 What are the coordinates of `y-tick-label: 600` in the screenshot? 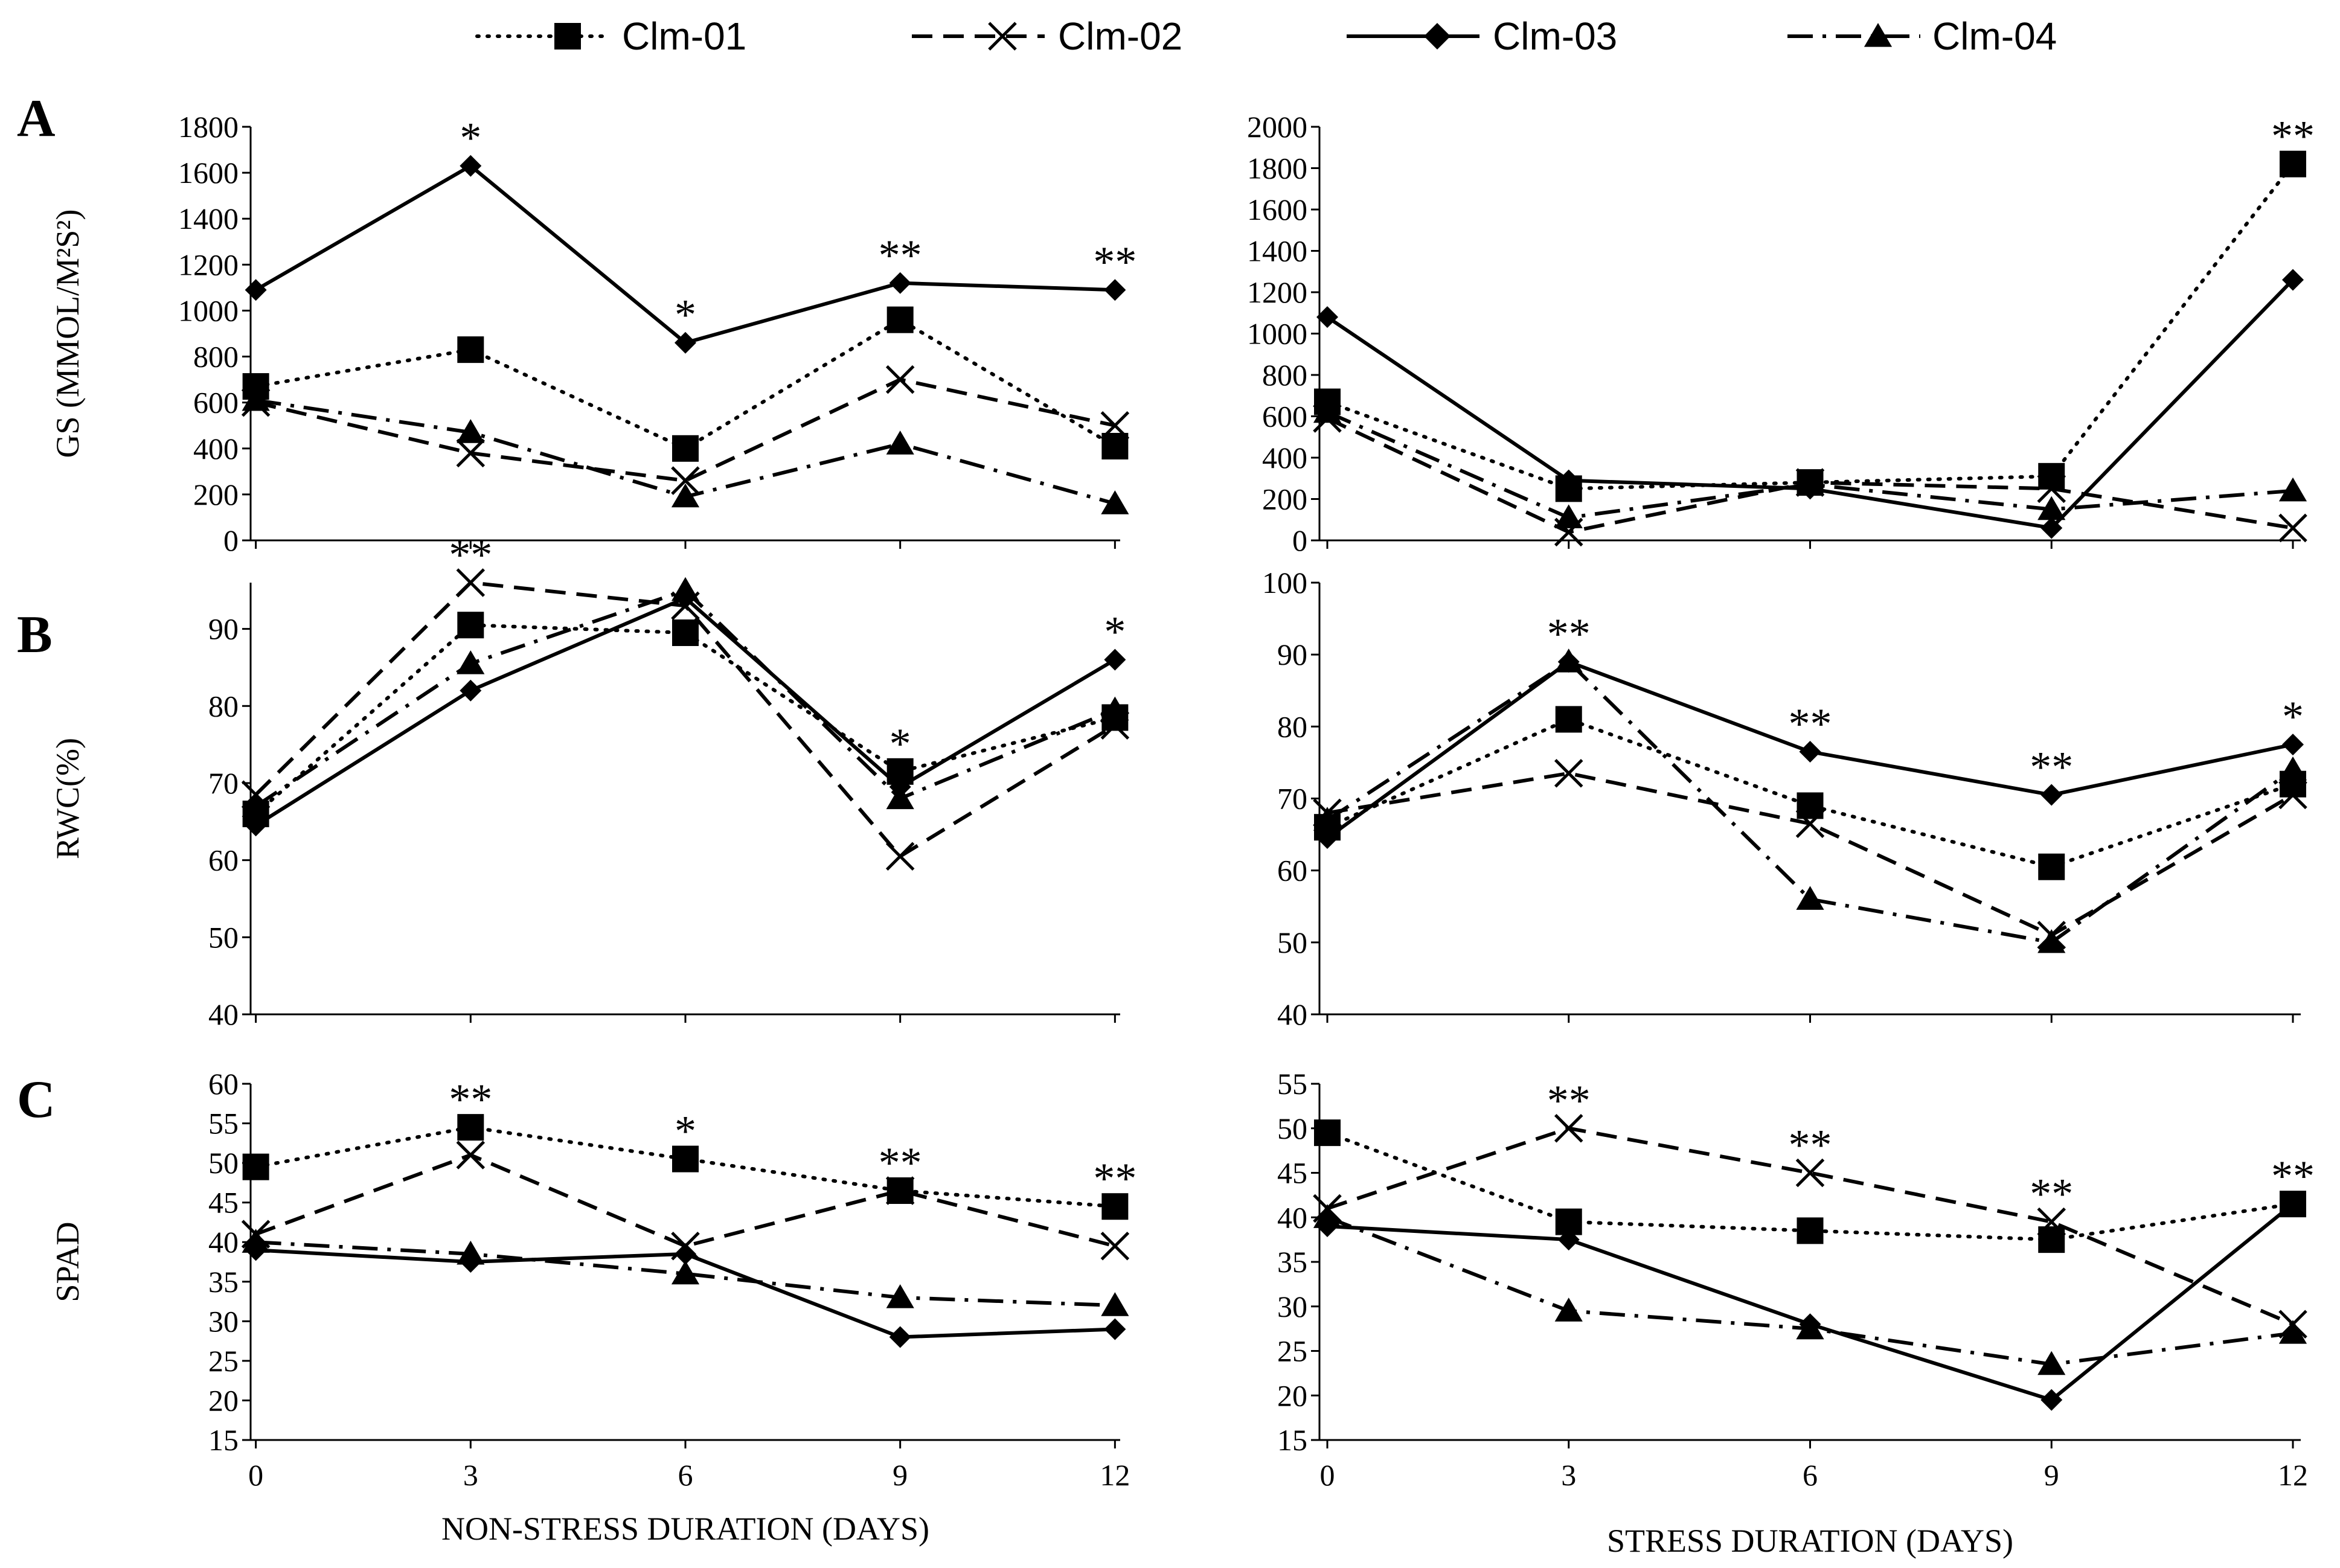 It's located at (216, 403).